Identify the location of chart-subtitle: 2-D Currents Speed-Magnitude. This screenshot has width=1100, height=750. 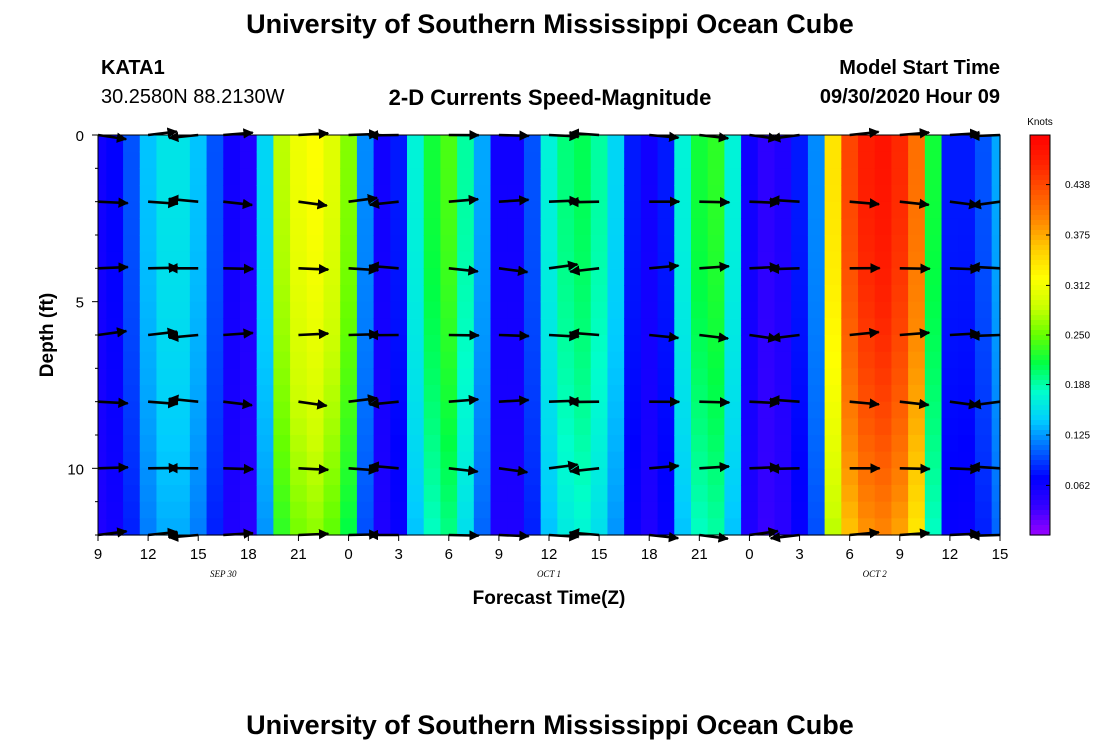
(550, 97).